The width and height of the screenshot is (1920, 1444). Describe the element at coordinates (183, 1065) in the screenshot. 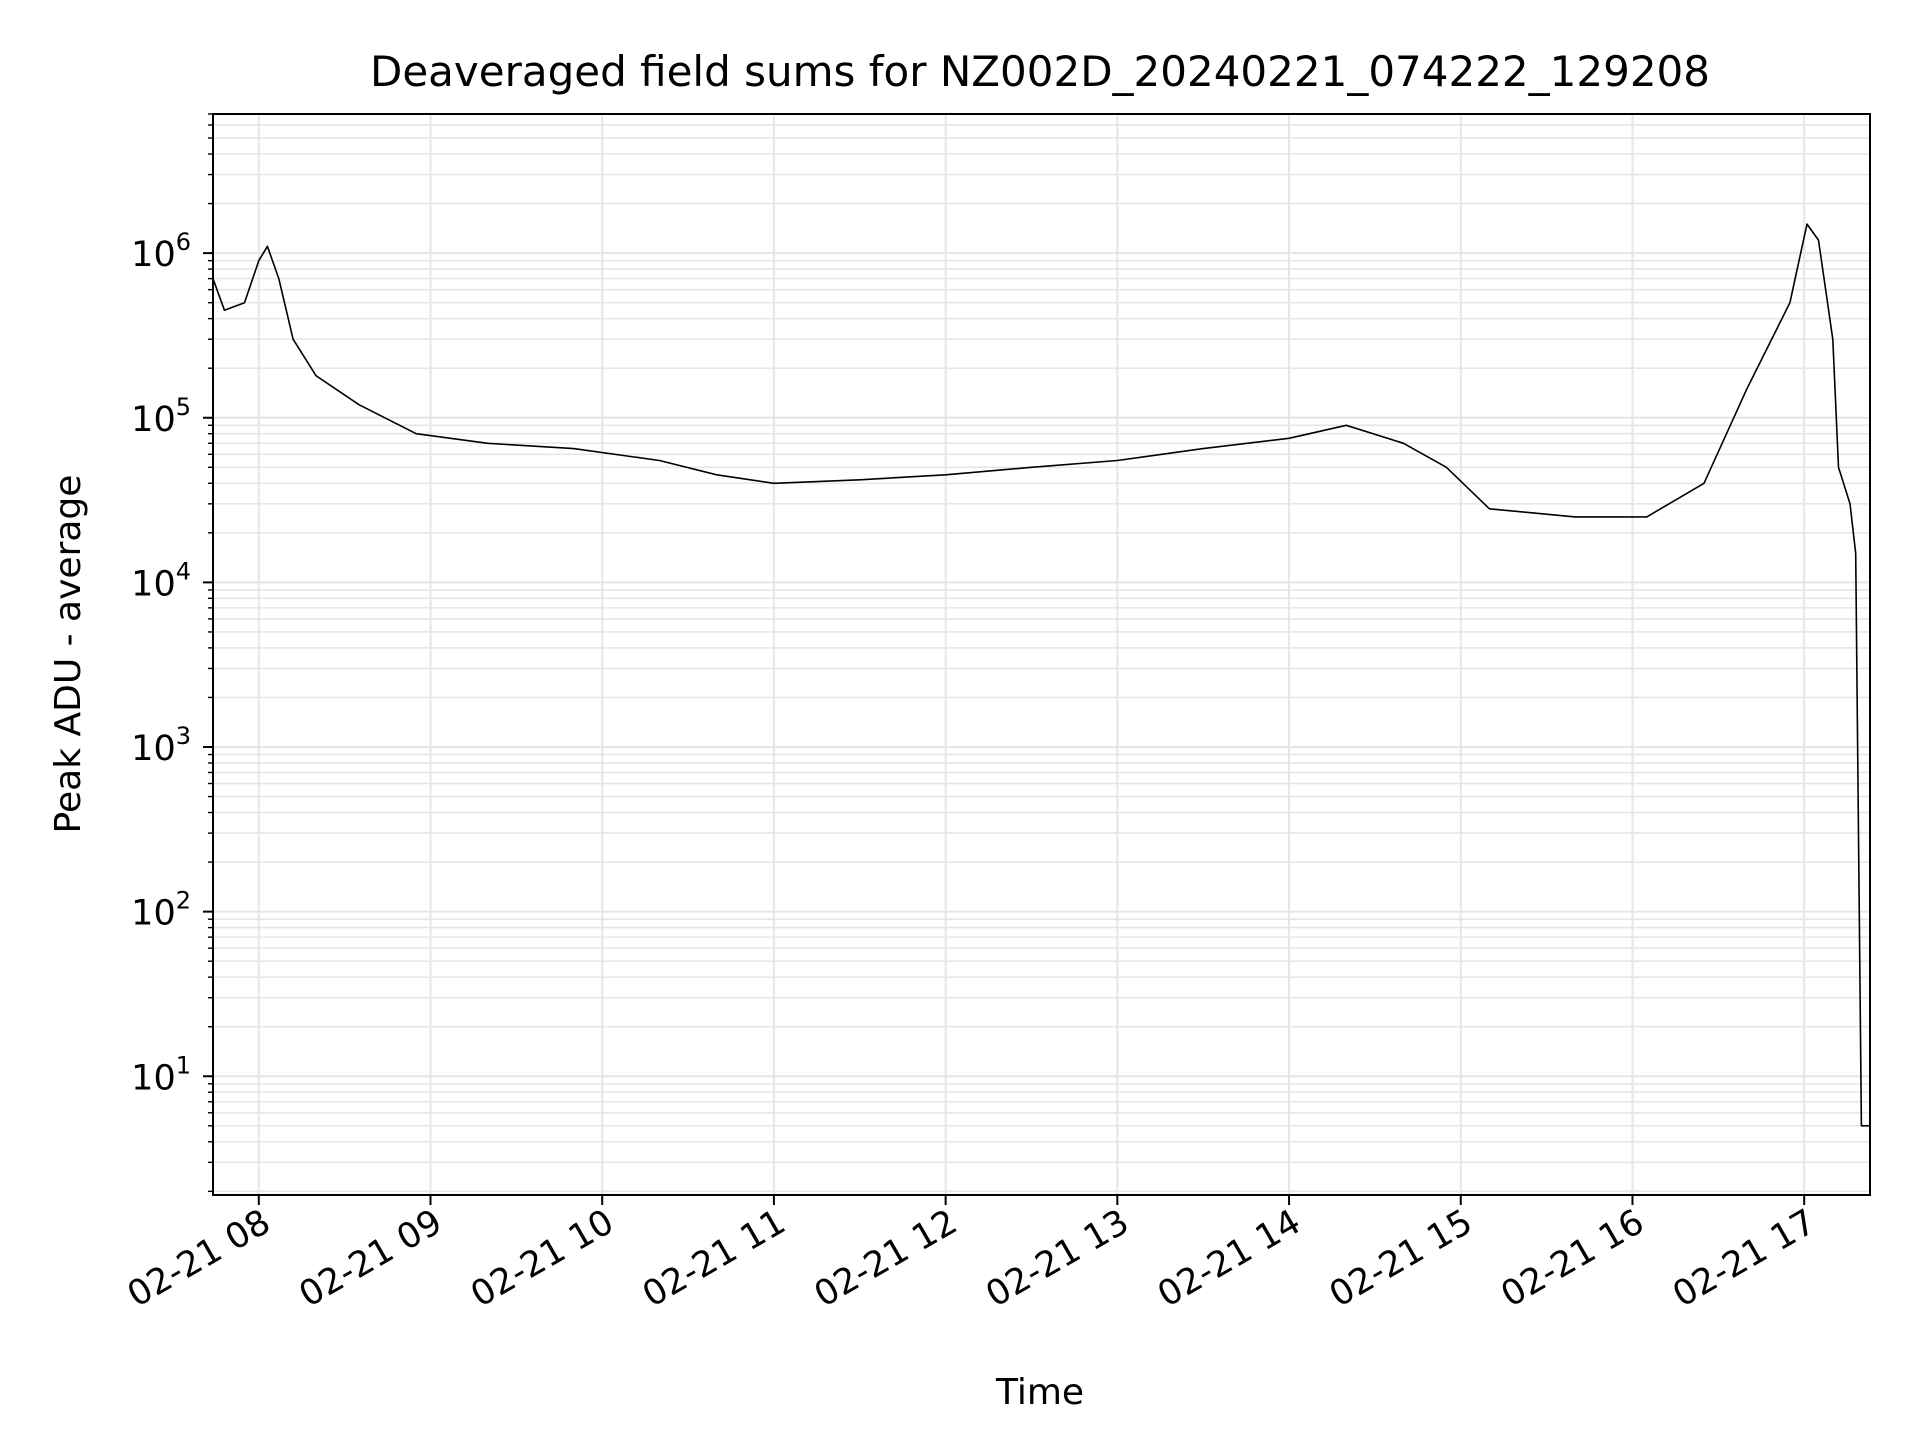

I see `y-tick-exponent: 1` at that location.